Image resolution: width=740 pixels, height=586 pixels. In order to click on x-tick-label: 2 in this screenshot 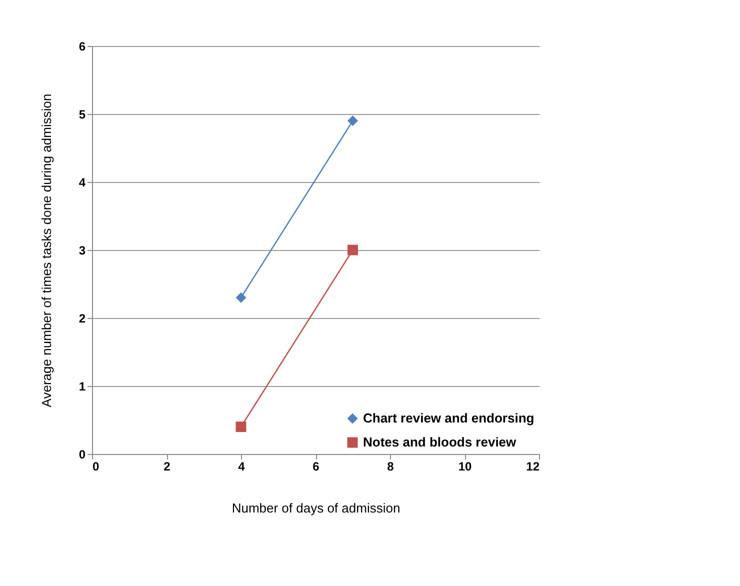, I will do `click(167, 467)`.